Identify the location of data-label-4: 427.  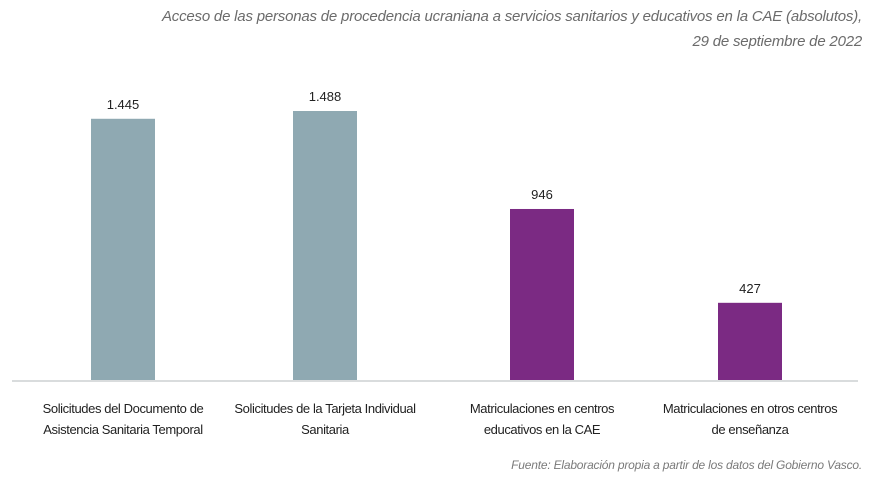
(750, 288).